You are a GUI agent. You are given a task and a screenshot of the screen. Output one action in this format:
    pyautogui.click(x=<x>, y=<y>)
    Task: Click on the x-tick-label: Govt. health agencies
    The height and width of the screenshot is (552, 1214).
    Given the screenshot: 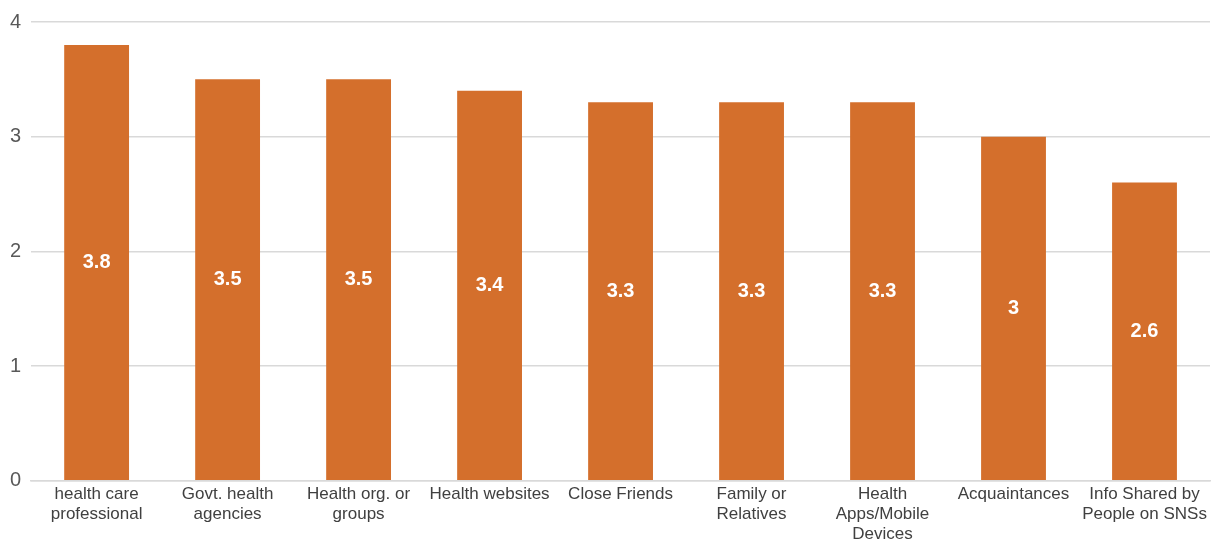 What is the action you would take?
    pyautogui.click(x=227, y=503)
    